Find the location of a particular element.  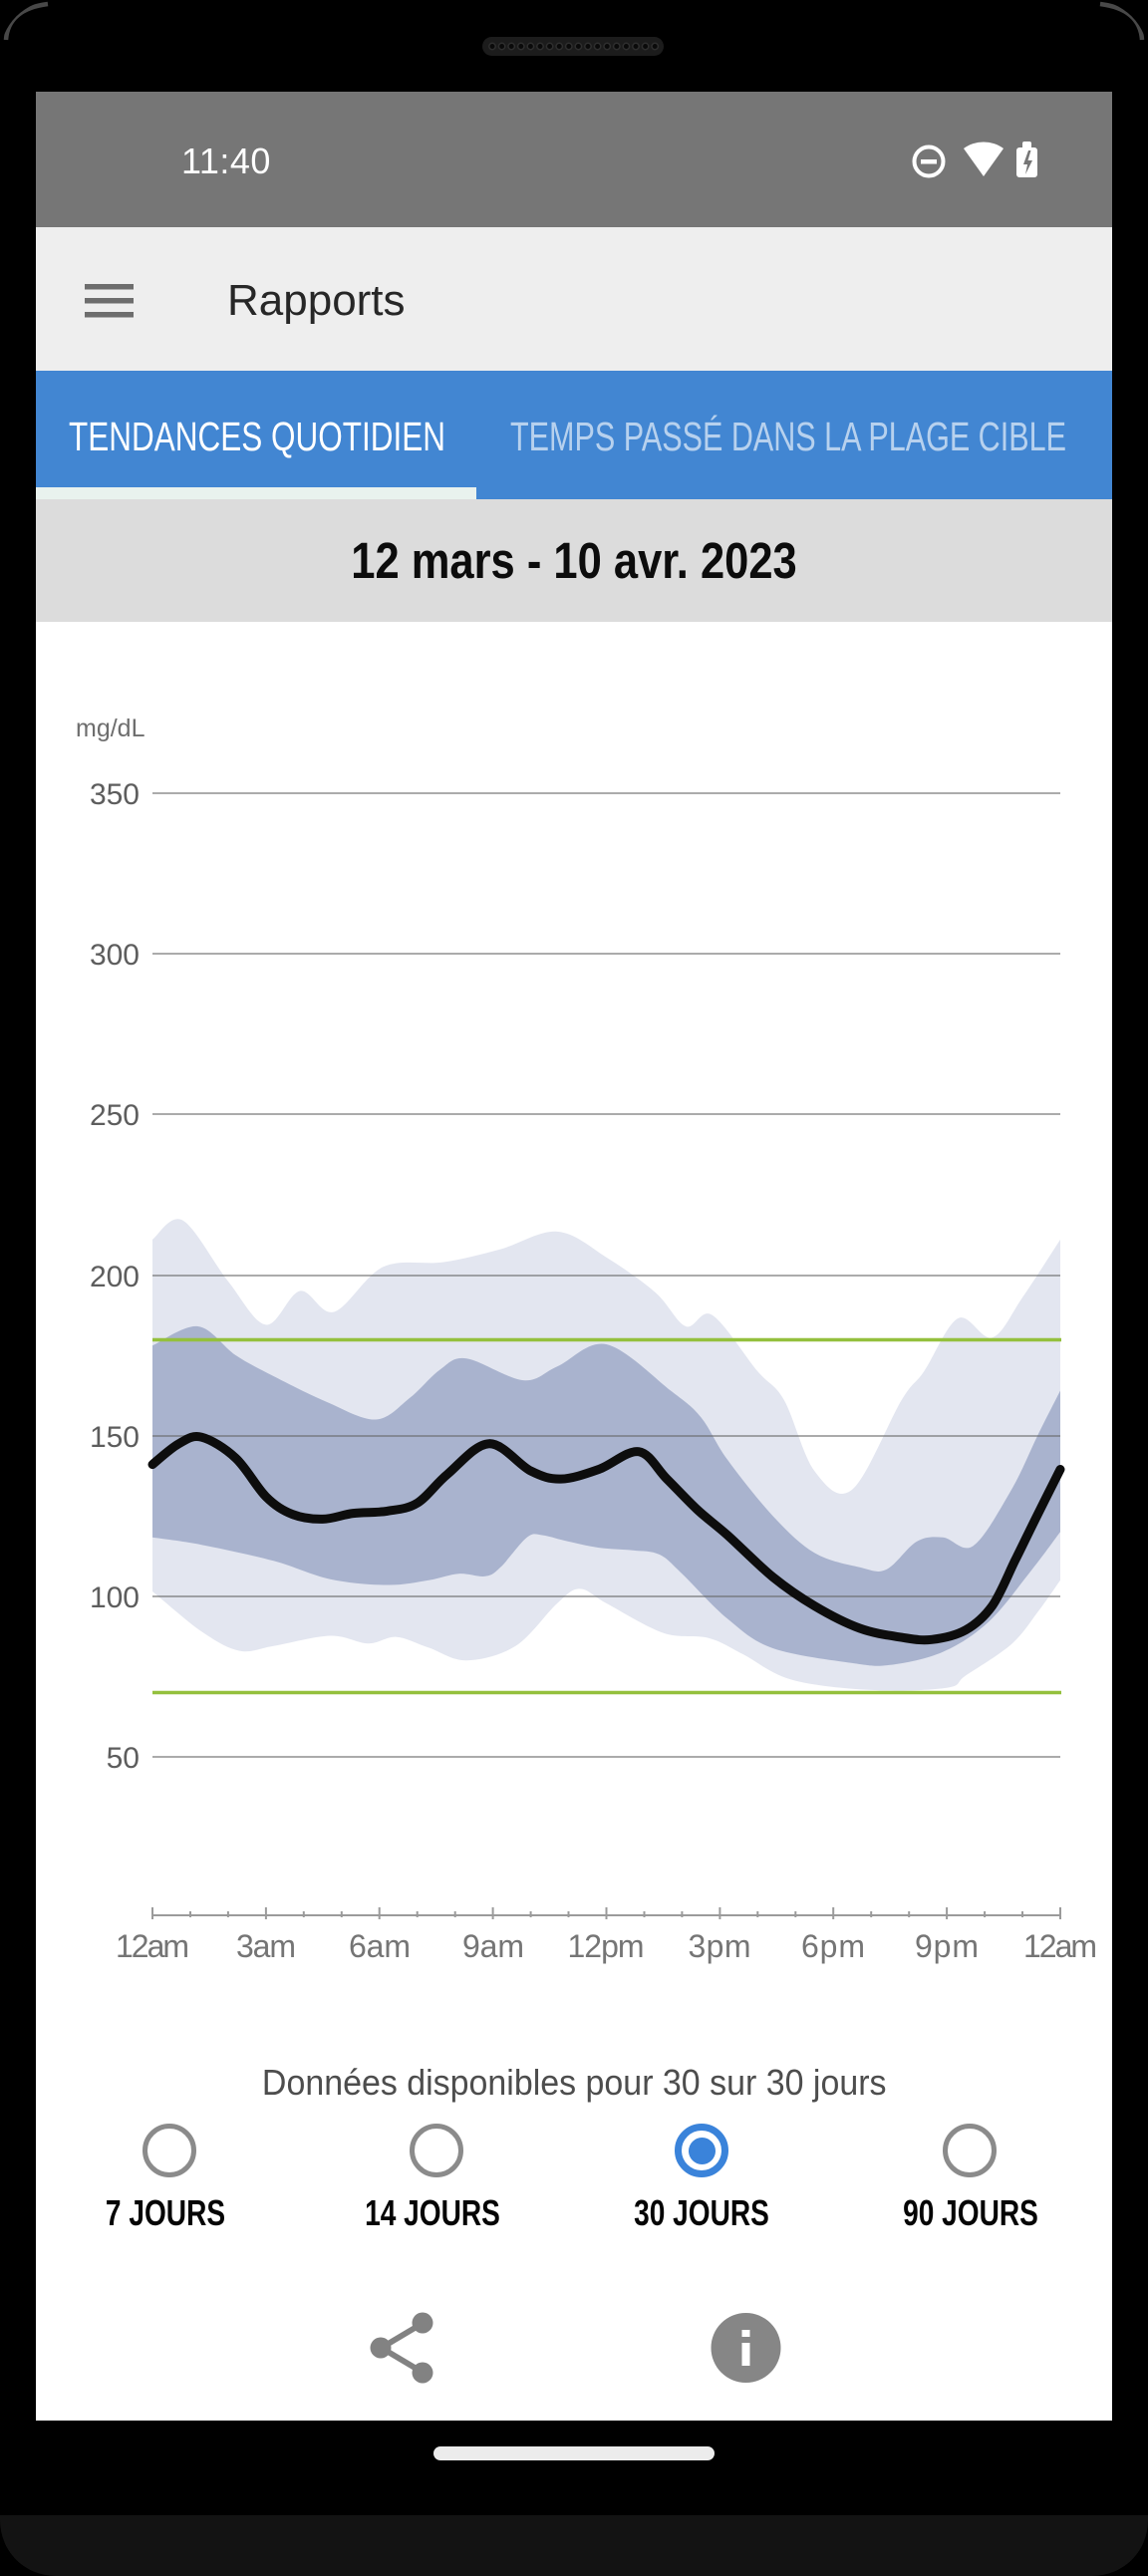

svg-text: 6pm is located at coordinates (833, 1946).